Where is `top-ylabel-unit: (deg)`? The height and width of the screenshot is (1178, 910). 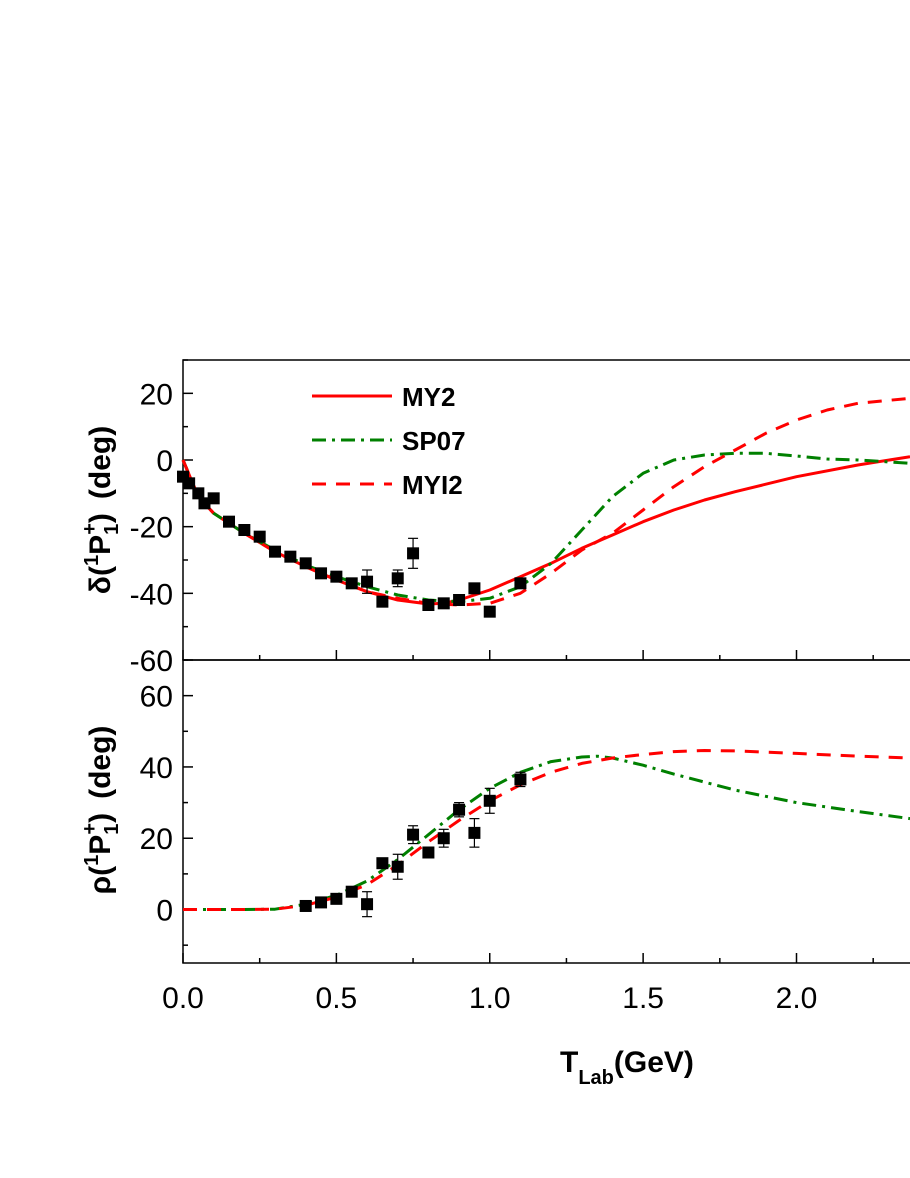 top-ylabel-unit: (deg) is located at coordinates (100, 462).